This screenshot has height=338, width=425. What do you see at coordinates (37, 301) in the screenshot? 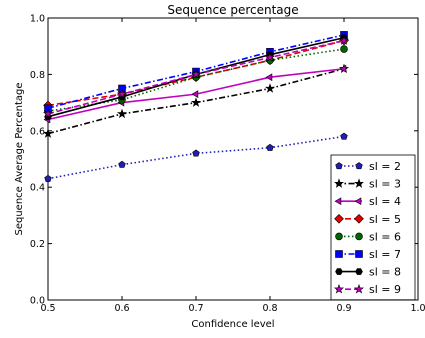
I see `y-tick-label: 0.0` at bounding box center [37, 301].